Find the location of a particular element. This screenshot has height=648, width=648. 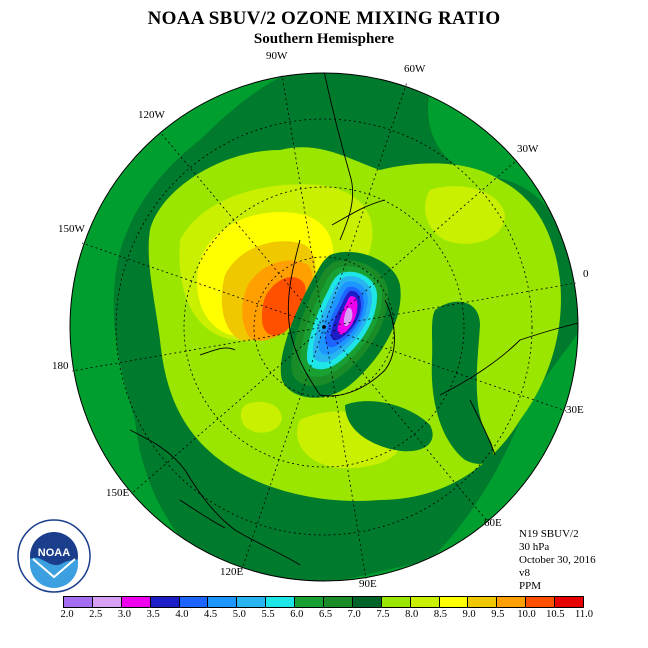

info-pressure: 30 hPa is located at coordinates (534, 547).